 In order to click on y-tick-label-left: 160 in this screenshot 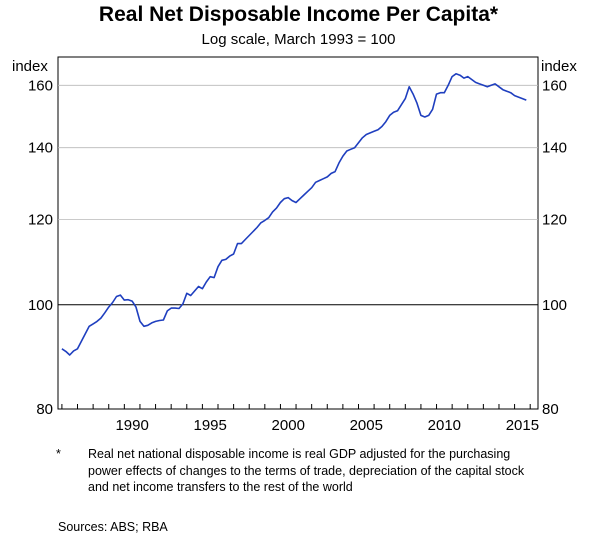, I will do `click(40, 85)`.